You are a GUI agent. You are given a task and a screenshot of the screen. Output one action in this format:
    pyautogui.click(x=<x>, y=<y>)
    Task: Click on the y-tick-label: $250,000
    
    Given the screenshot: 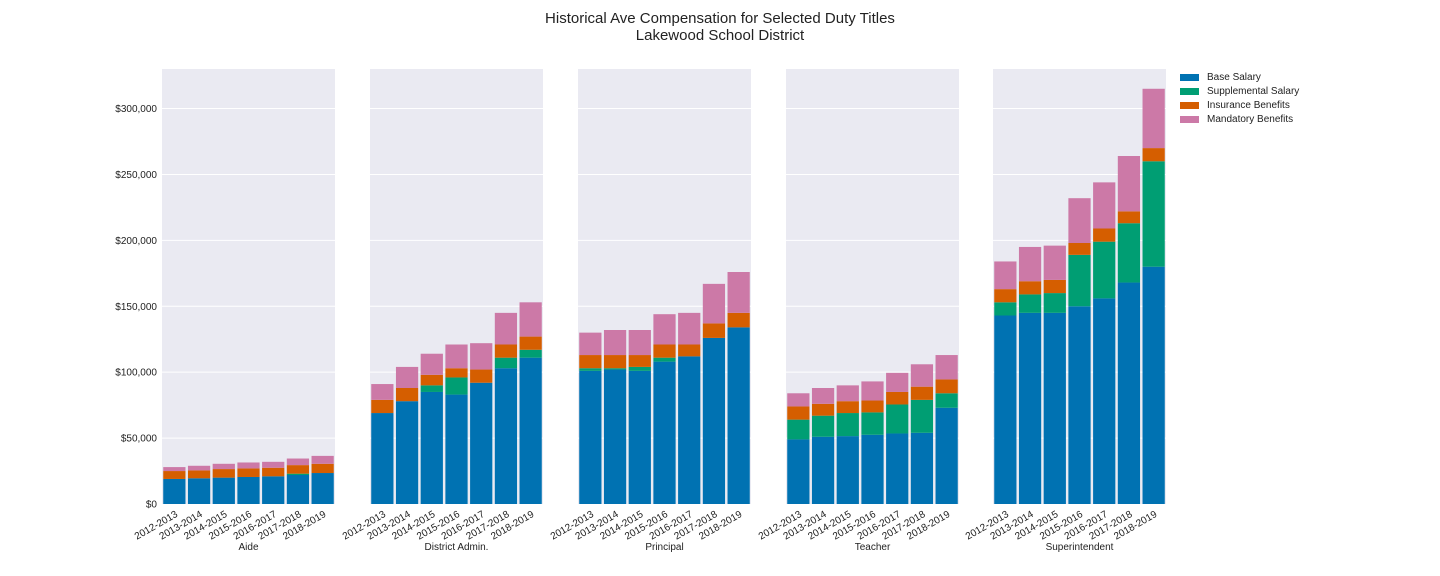 What is the action you would take?
    pyautogui.click(x=136, y=175)
    